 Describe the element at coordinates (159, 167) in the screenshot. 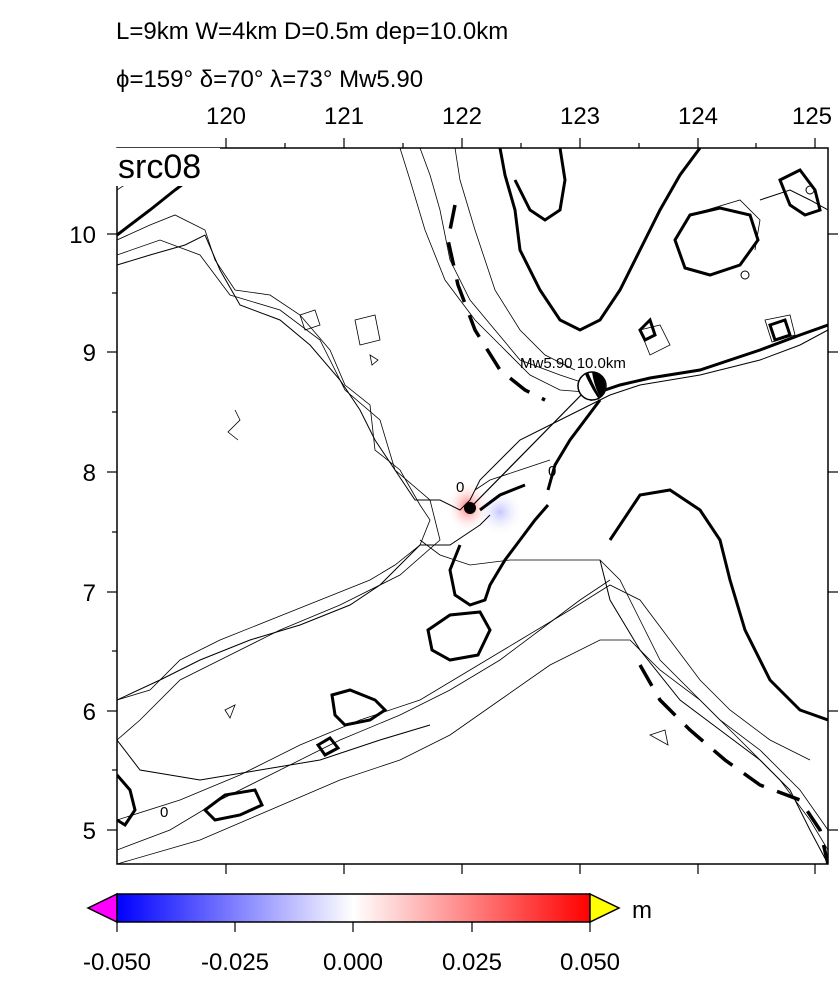

I see `source-label: src08` at that location.